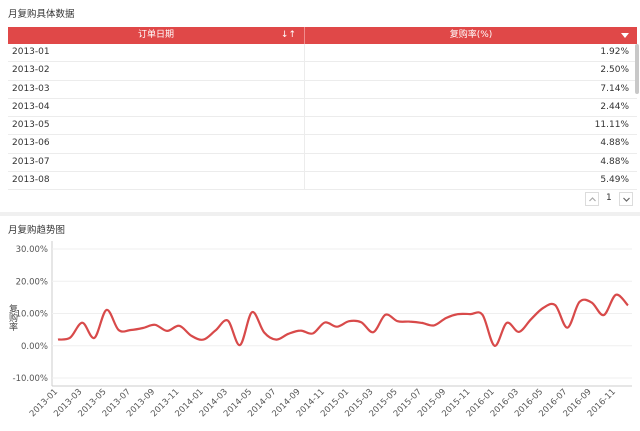  Describe the element at coordinates (322, 53) in the screenshot. I see `table-row: 2013-01 1.92%` at that location.